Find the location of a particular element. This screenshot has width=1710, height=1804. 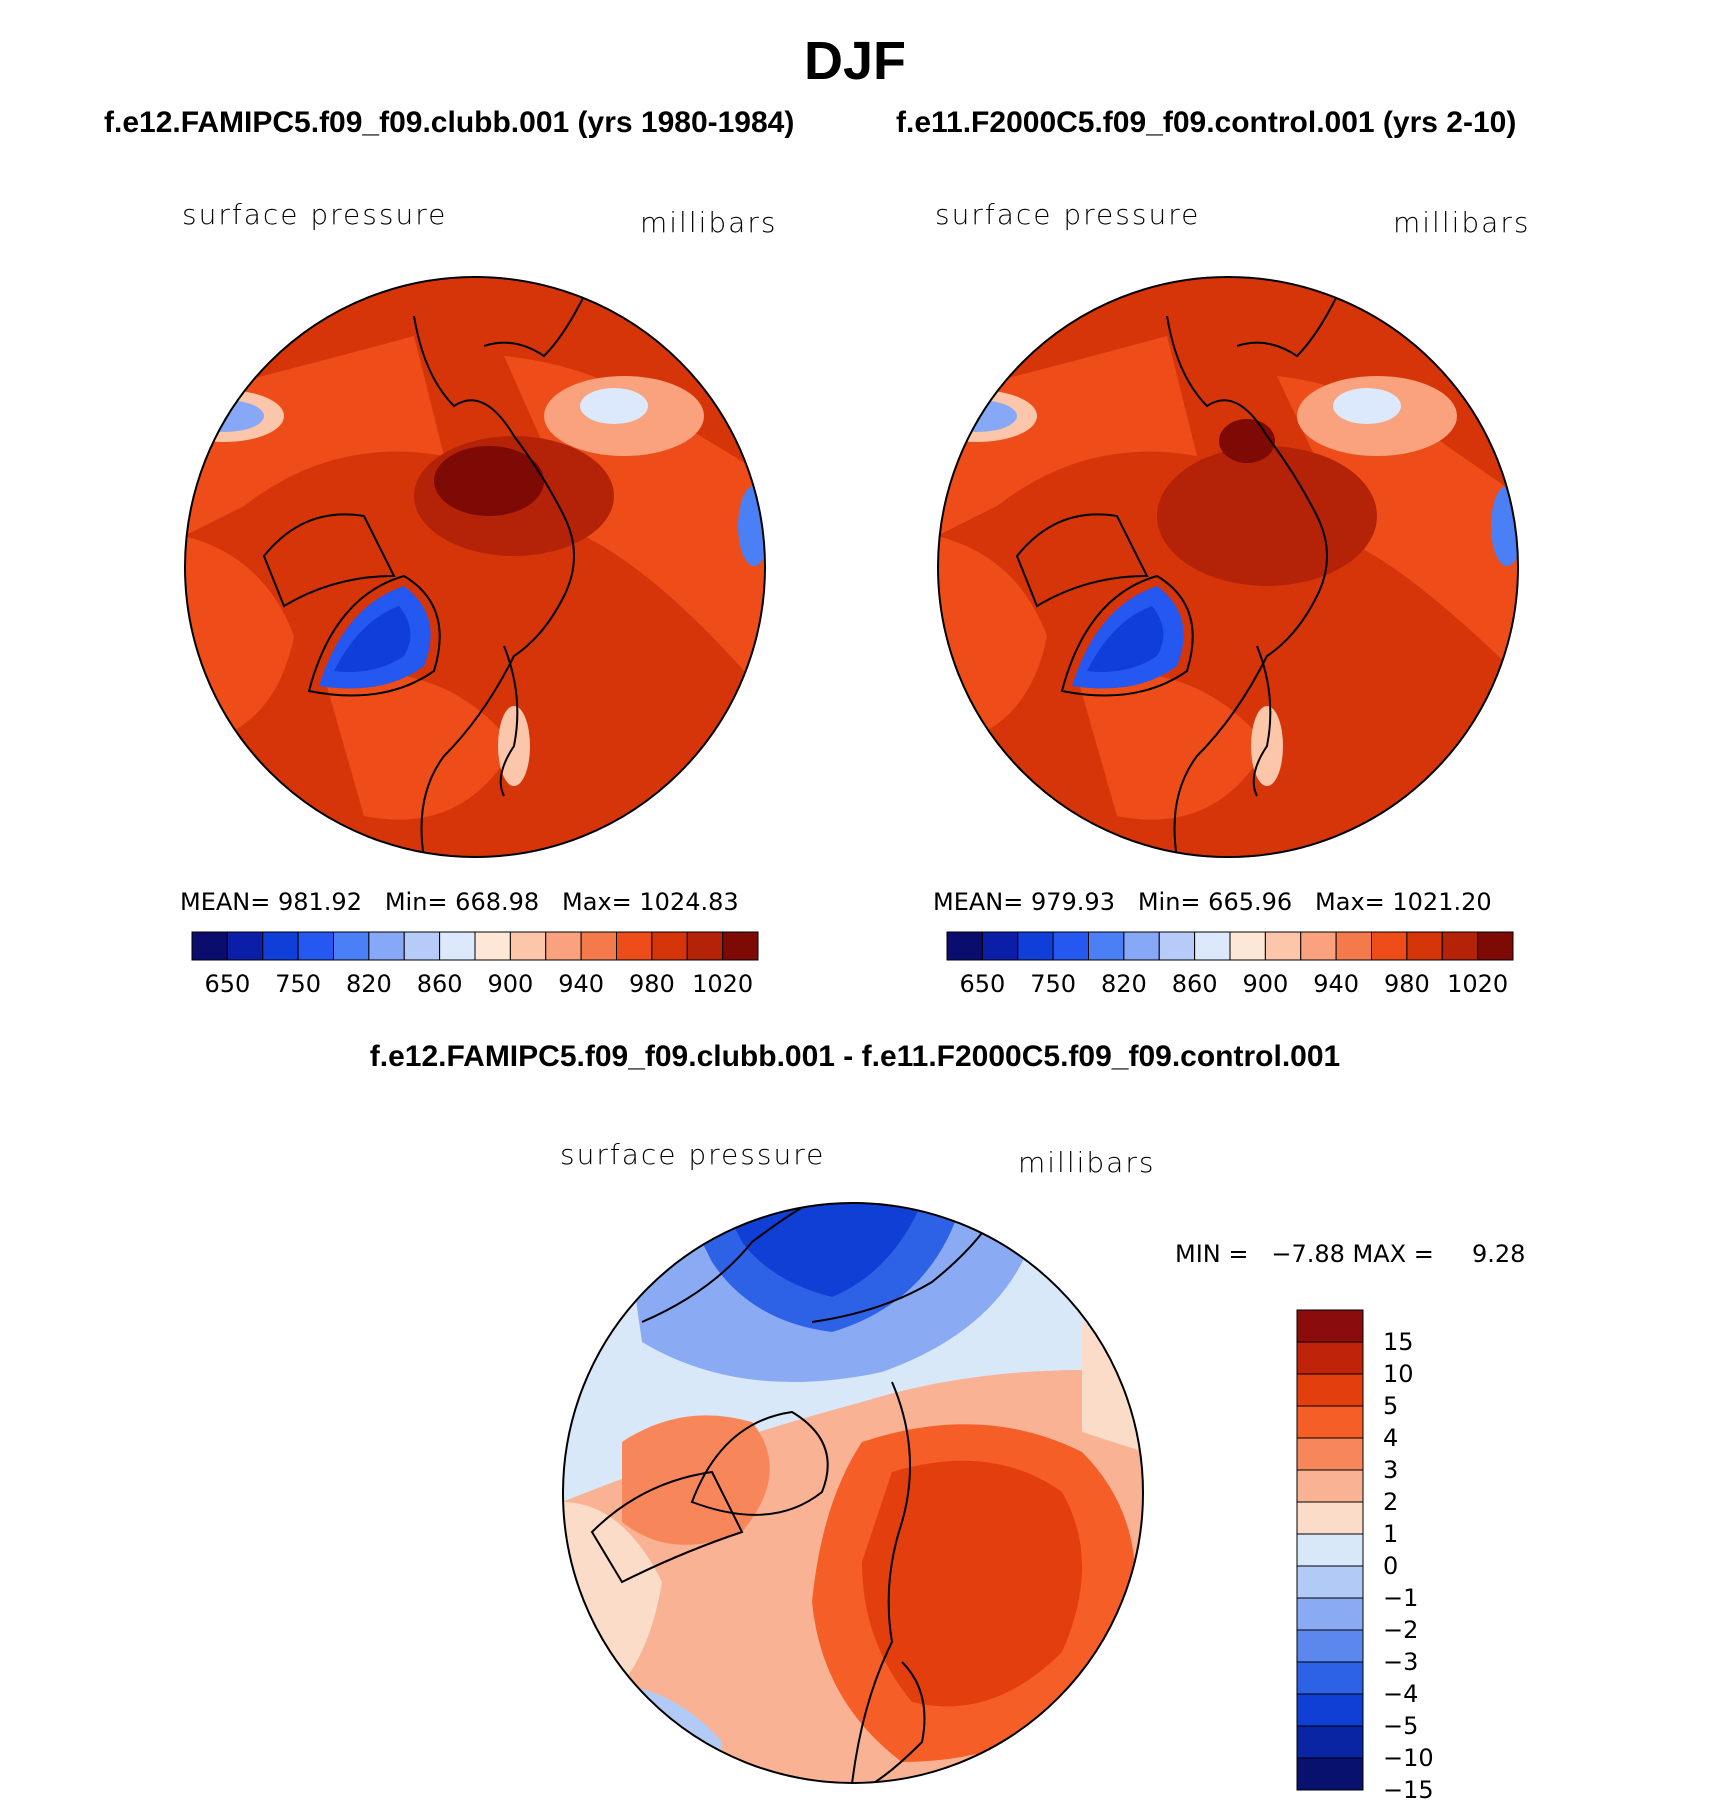

diff-colorbar-tick-label: 4 is located at coordinates (1391, 1438).